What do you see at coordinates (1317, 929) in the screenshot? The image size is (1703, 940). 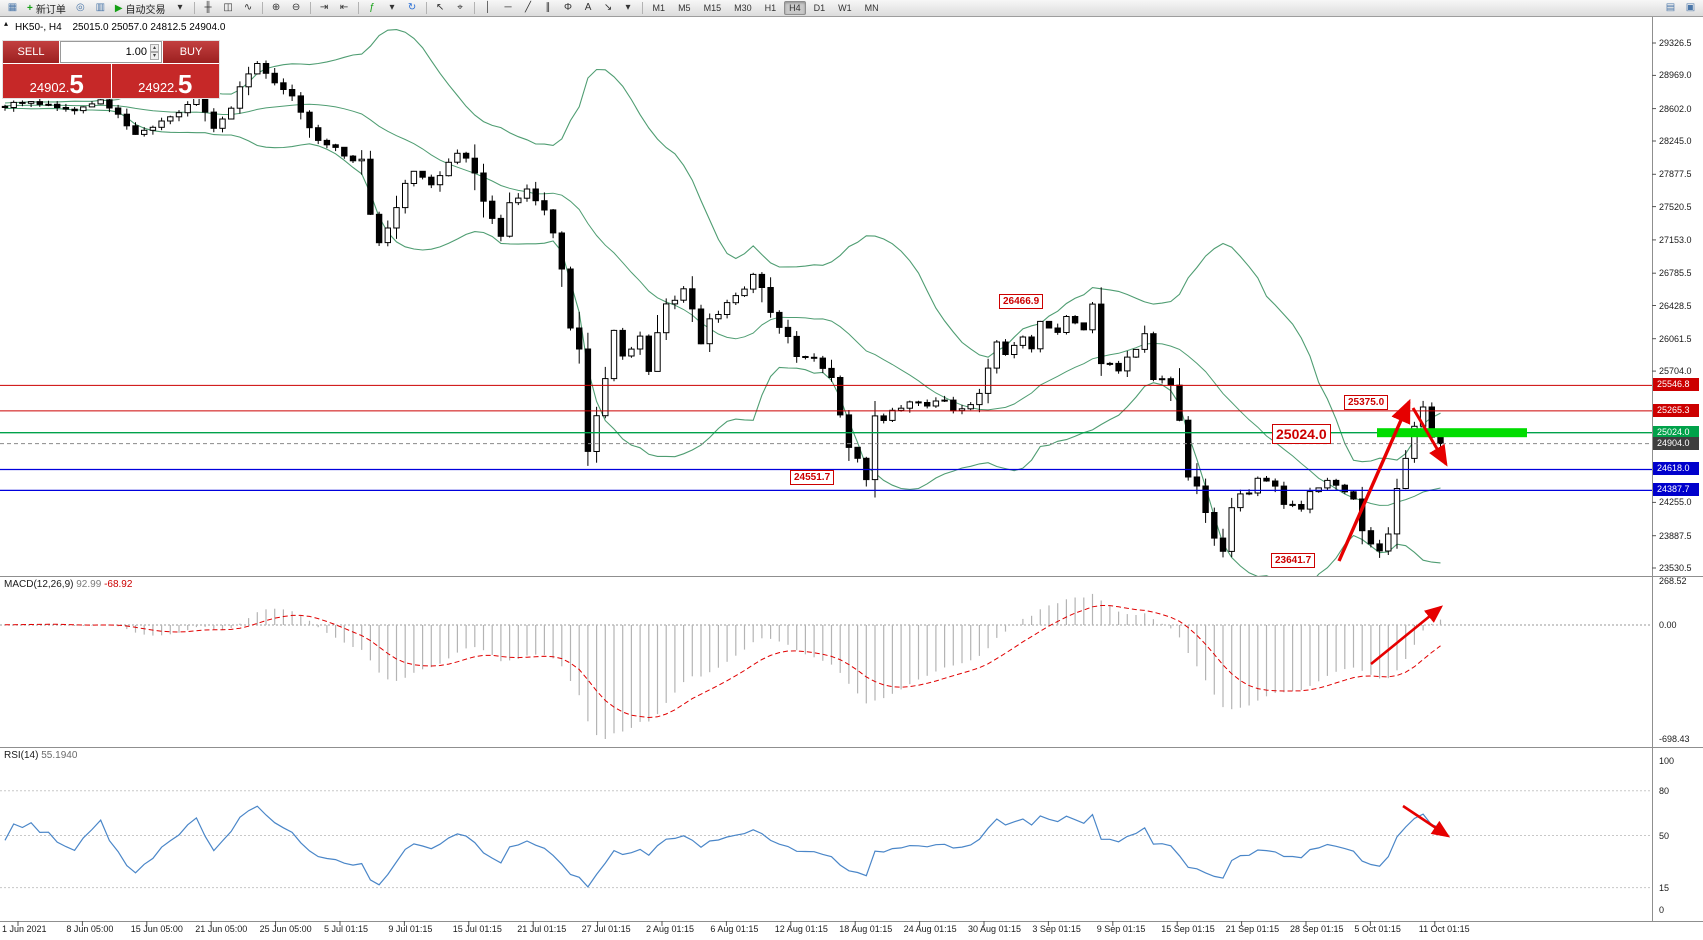 I see `time-axis-label: 28 Sep 01:15` at bounding box center [1317, 929].